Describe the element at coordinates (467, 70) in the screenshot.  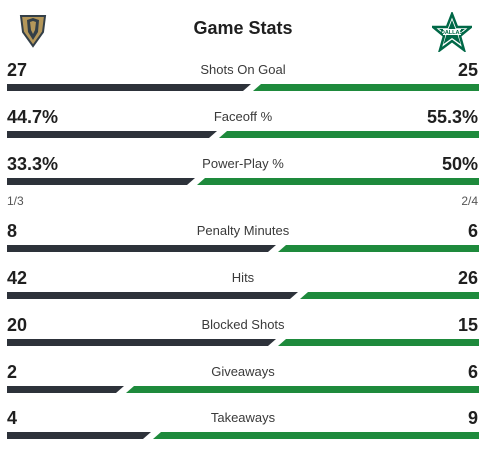
I see `away-value: 25` at that location.